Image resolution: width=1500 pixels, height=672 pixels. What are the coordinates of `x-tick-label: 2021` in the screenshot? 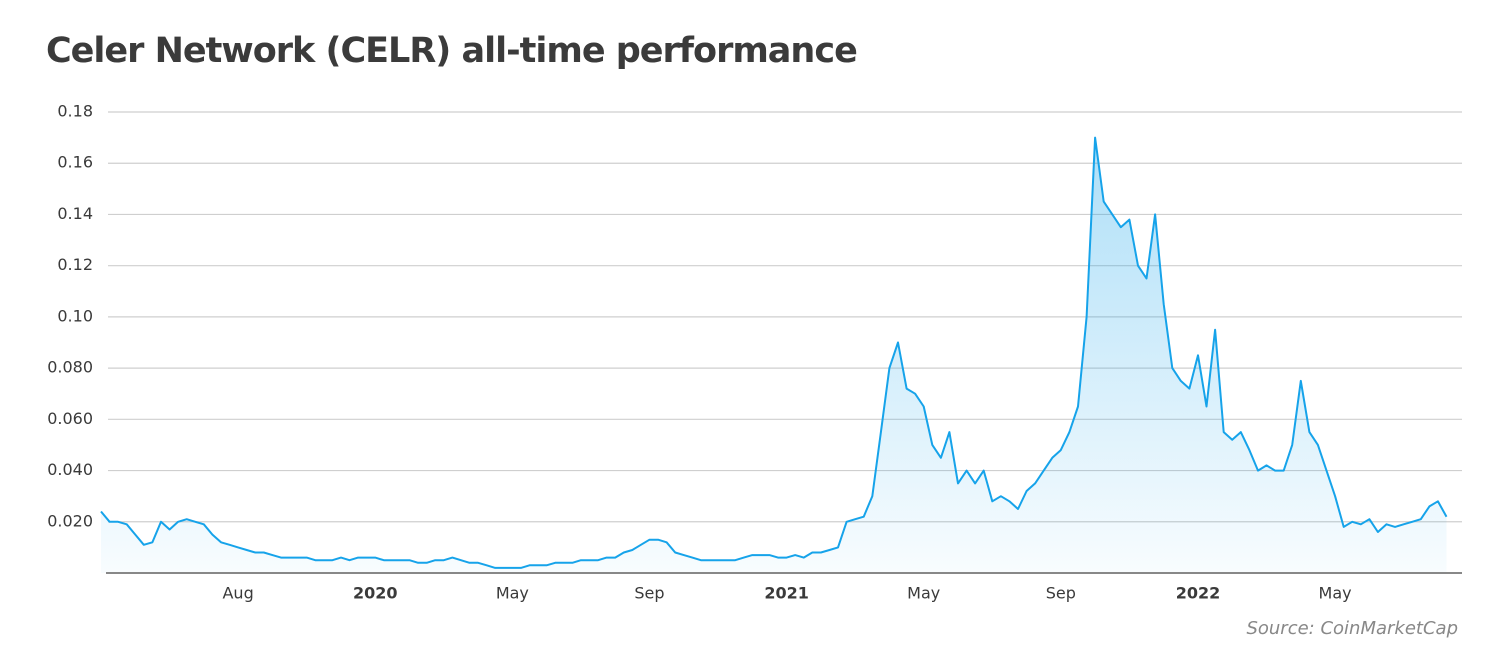 It's located at (786, 593).